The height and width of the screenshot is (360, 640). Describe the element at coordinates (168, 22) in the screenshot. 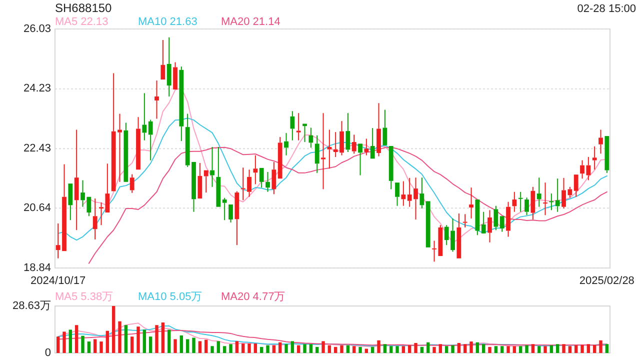

I see `text: MA10 21.63` at that location.